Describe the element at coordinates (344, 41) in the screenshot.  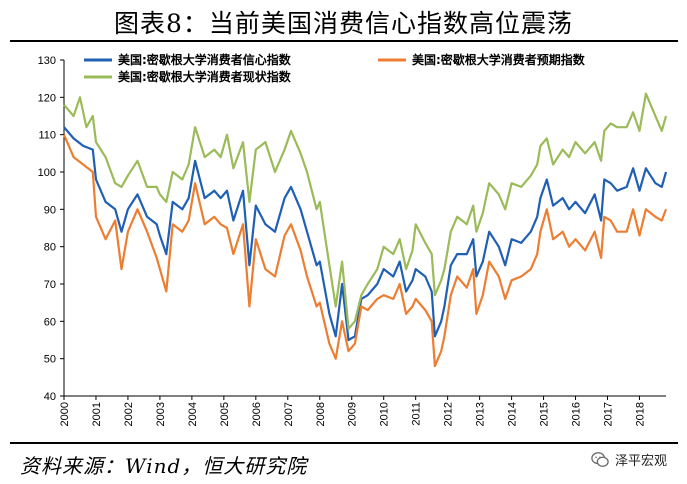
I see `title-rule` at that location.